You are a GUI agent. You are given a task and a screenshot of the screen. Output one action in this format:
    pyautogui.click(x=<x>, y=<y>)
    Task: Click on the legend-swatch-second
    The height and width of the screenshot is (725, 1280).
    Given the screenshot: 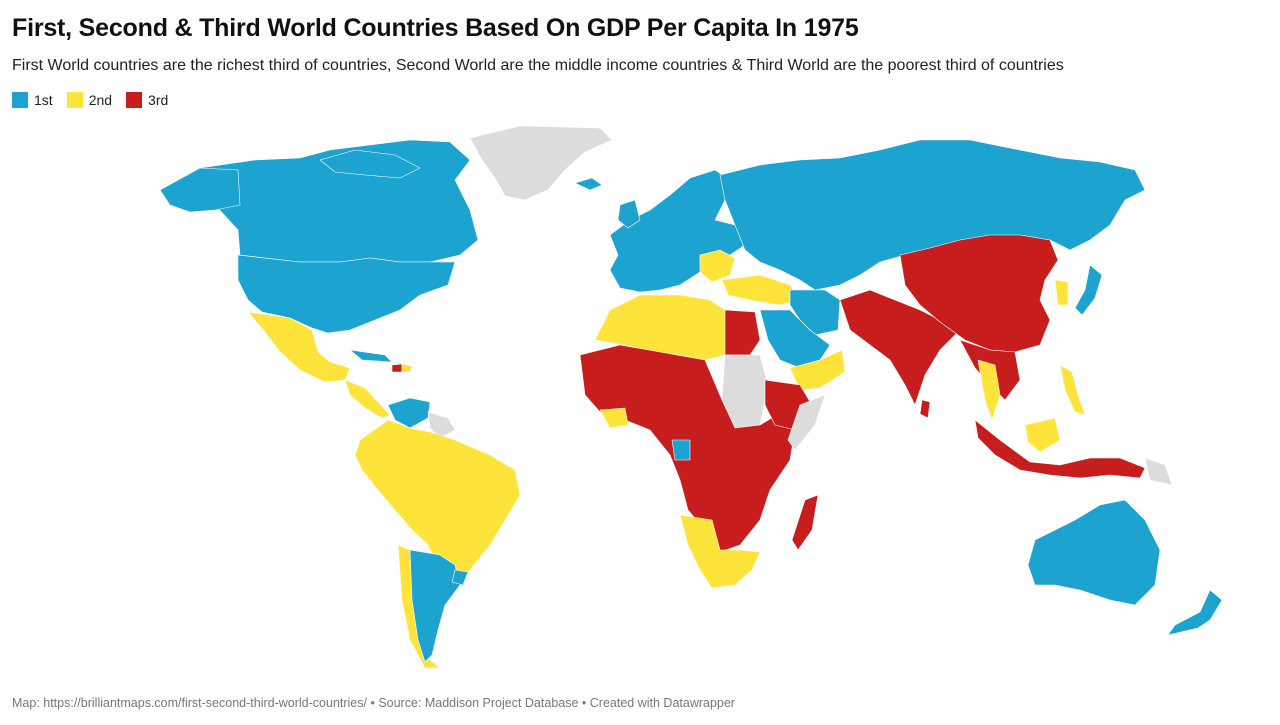 What is the action you would take?
    pyautogui.click(x=74, y=100)
    